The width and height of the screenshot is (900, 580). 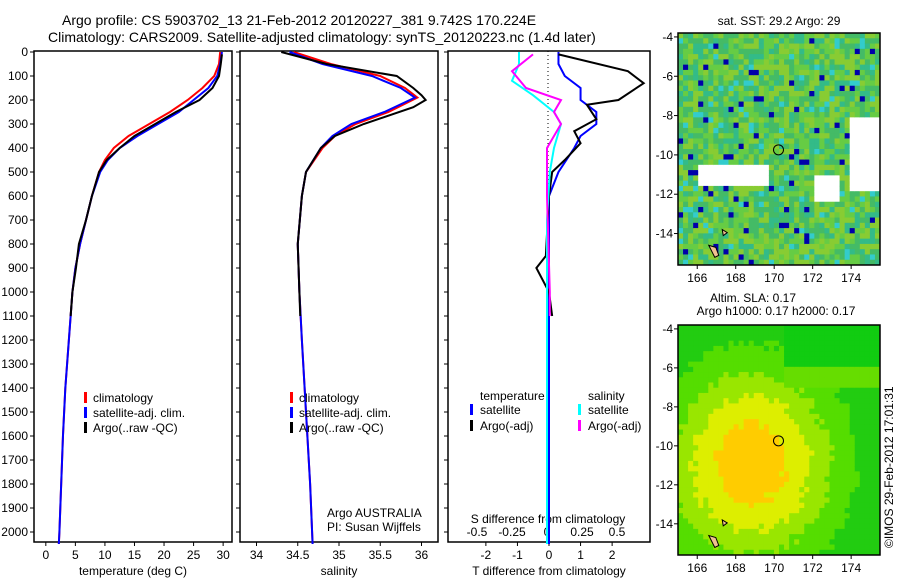 I want to click on y-tick-label: 600, so click(x=18, y=196).